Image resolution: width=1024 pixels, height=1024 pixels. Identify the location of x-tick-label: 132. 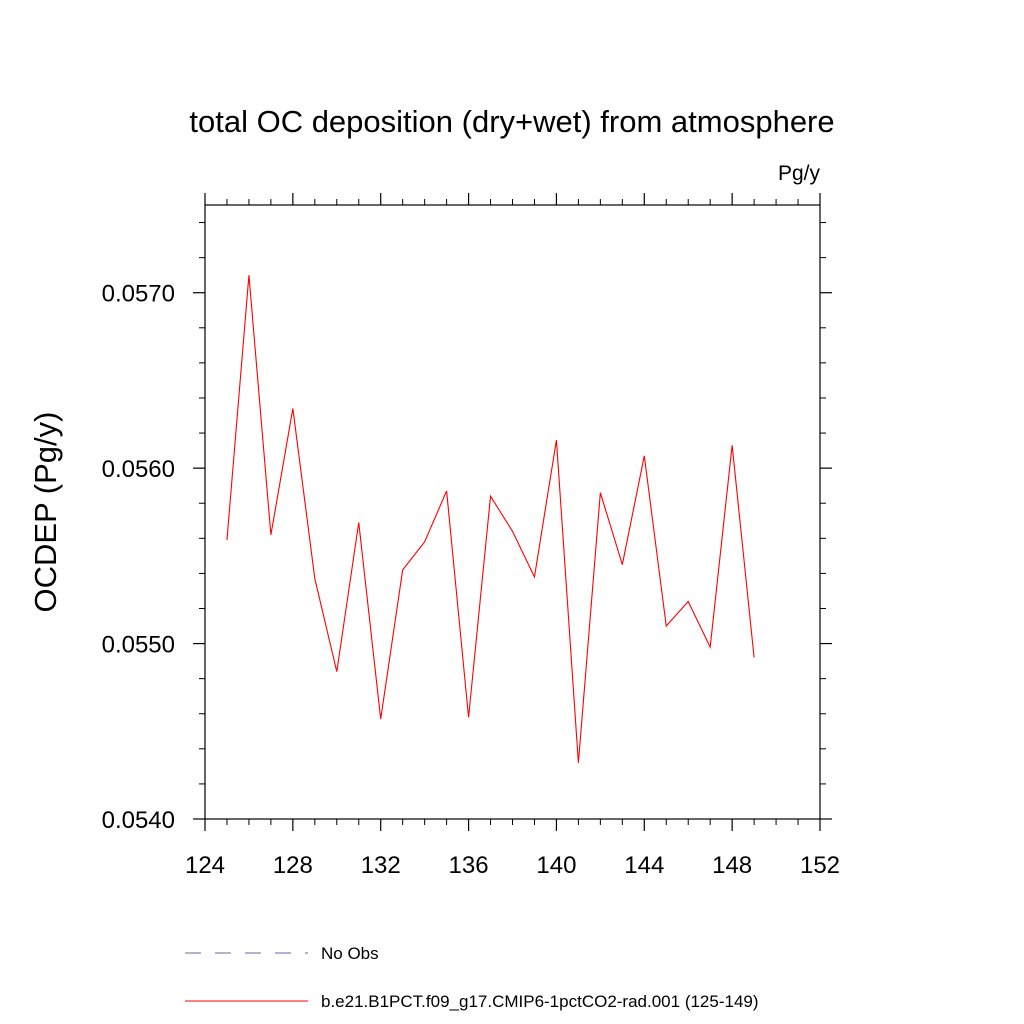
(381, 865).